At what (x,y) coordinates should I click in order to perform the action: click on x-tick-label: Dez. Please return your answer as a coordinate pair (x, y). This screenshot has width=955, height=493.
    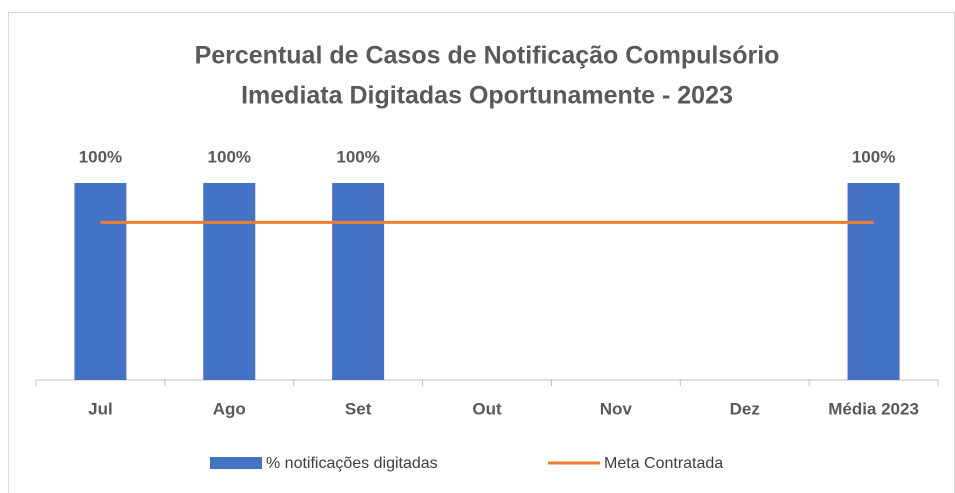
    Looking at the image, I should click on (745, 408).